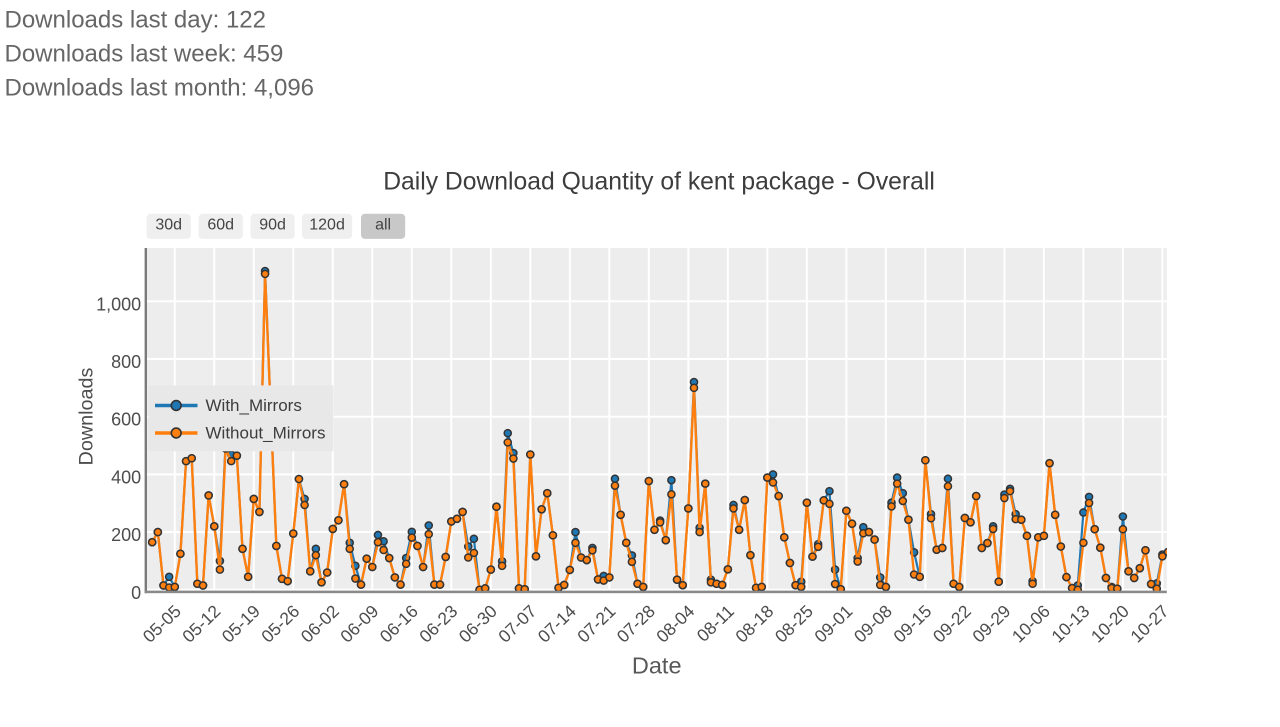 Image resolution: width=1280 pixels, height=727 pixels. I want to click on svg-text: all, so click(383, 224).